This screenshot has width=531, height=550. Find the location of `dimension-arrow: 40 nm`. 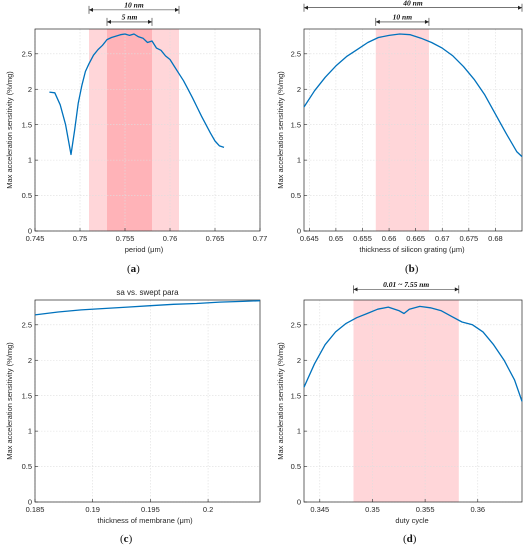

dimension-arrow: 40 nm is located at coordinates (413, 6).